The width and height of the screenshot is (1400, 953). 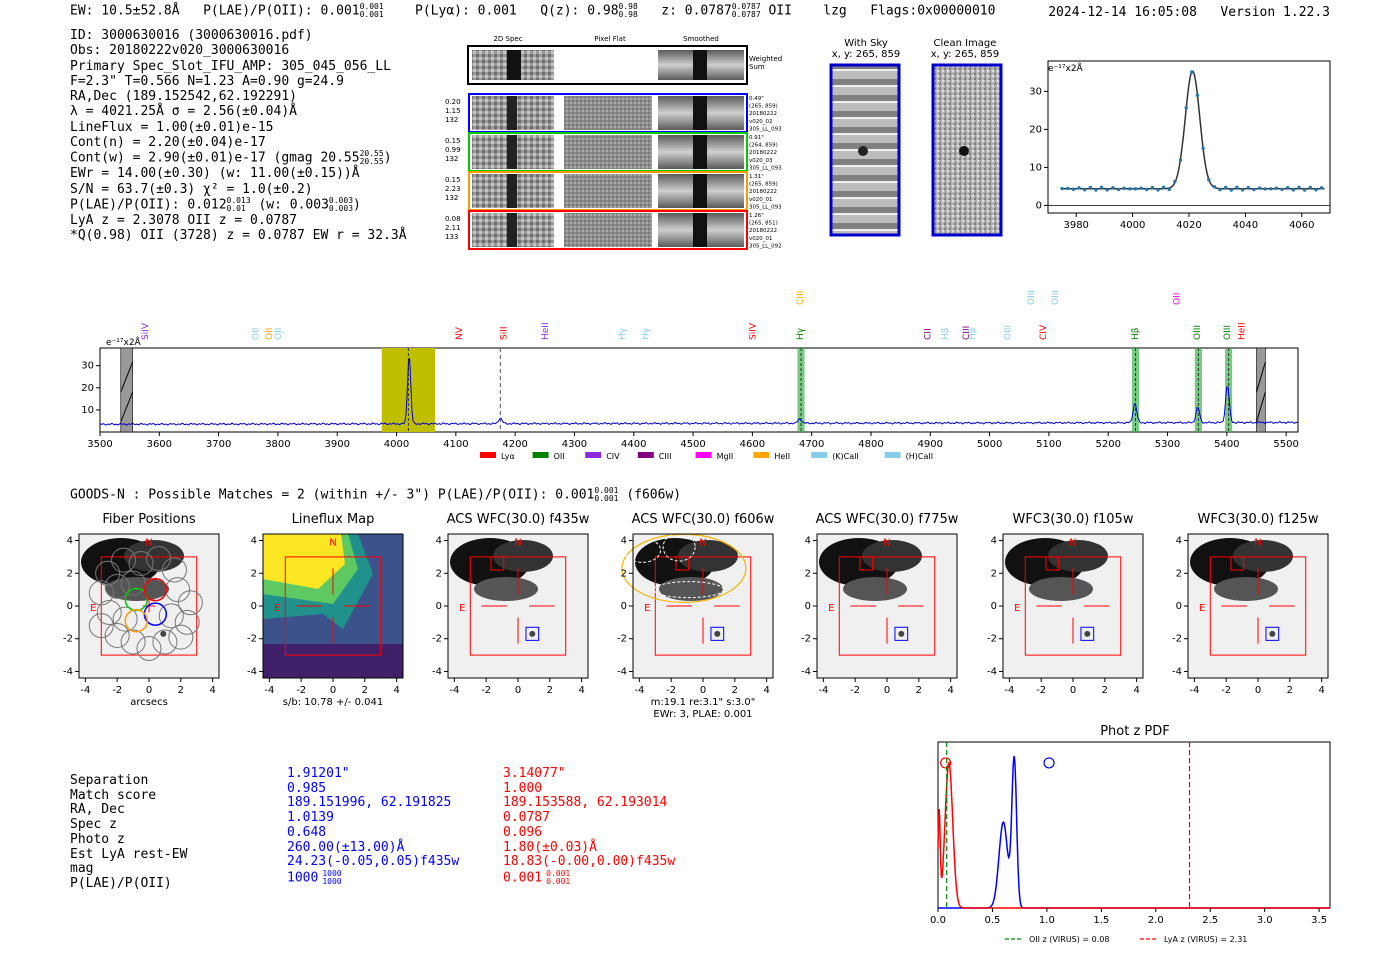 I want to click on cutout-row-info: 305_LL_093, so click(x=765, y=129).